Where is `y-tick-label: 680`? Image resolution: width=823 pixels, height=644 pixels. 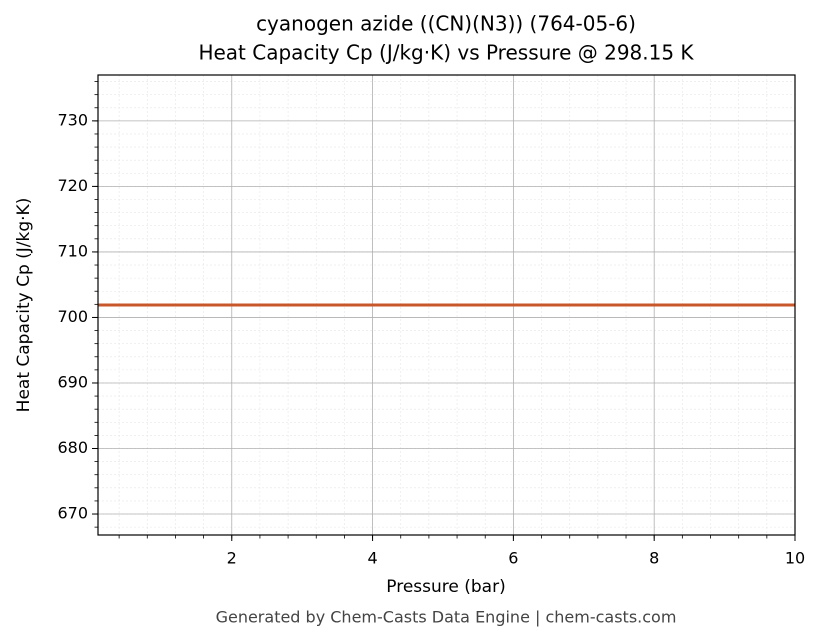 y-tick-label: 680 is located at coordinates (72, 447).